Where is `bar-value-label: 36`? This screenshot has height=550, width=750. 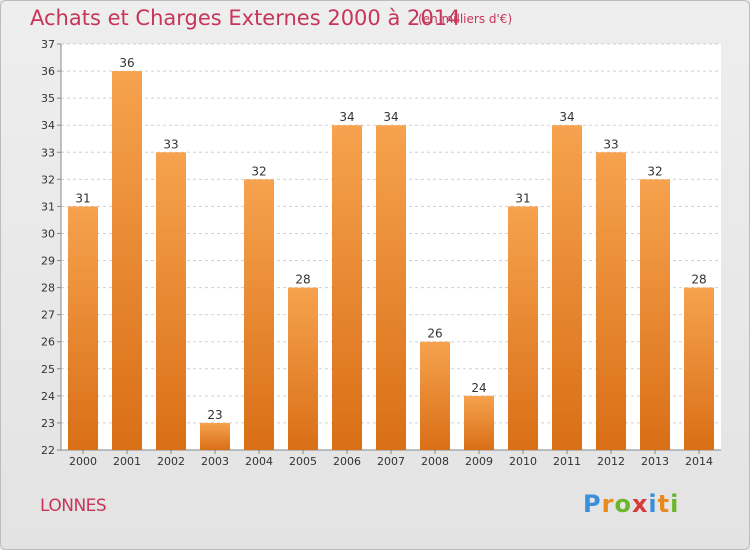
bar-value-label: 36 is located at coordinates (126, 63).